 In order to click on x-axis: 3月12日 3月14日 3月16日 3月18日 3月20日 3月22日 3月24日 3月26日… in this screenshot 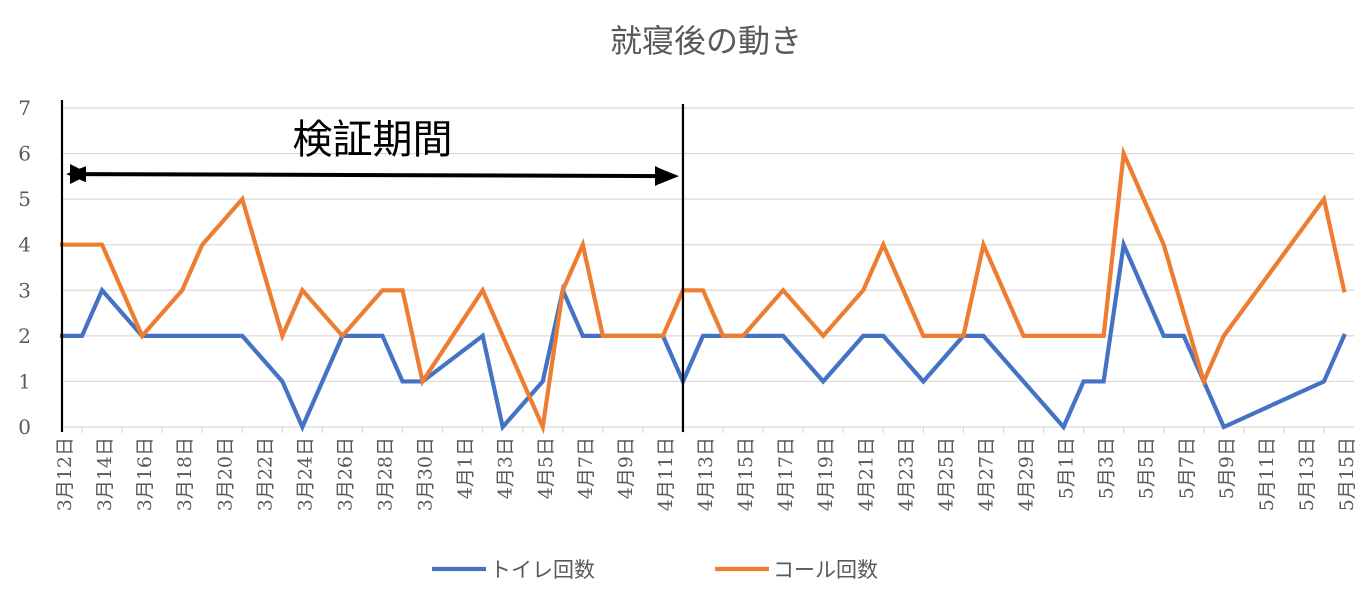, I will do `click(706, 469)`.